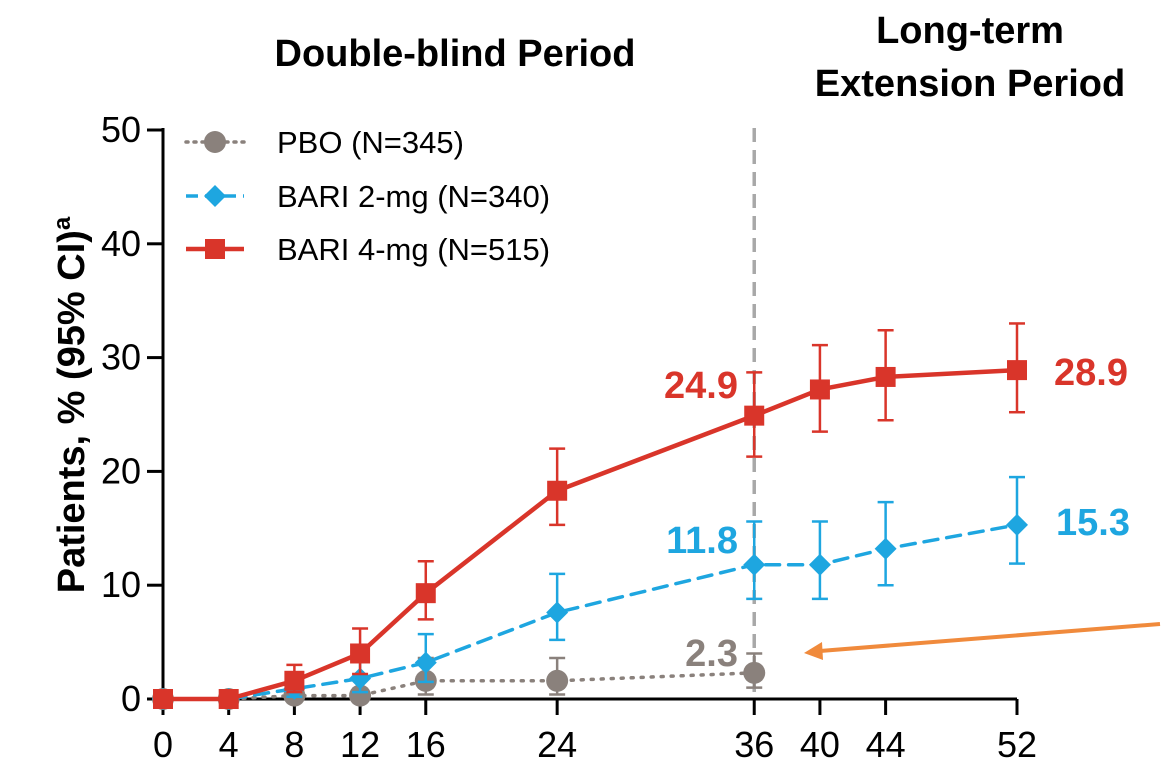 Image resolution: width=1165 pixels, height=774 pixels. What do you see at coordinates (215, 196) in the screenshot?
I see `legend-bari-2mg-marker` at bounding box center [215, 196].